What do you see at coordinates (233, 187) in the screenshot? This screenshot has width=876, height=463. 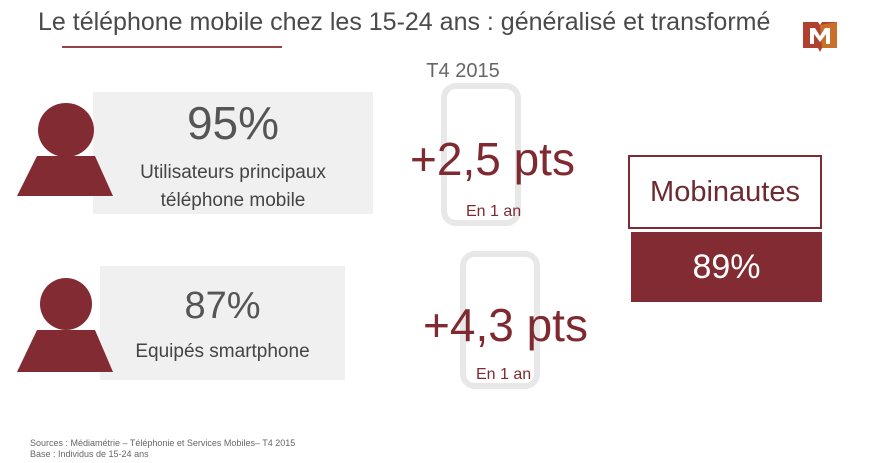 I see `stat-label: Utilisateurs principaux téléphone mobile` at bounding box center [233, 187].